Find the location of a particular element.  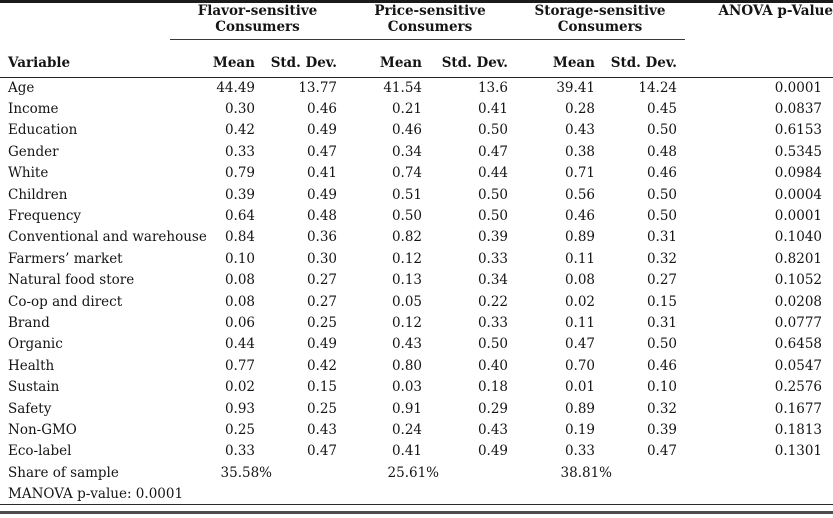

value-cell: 0.8201 is located at coordinates (798, 258).